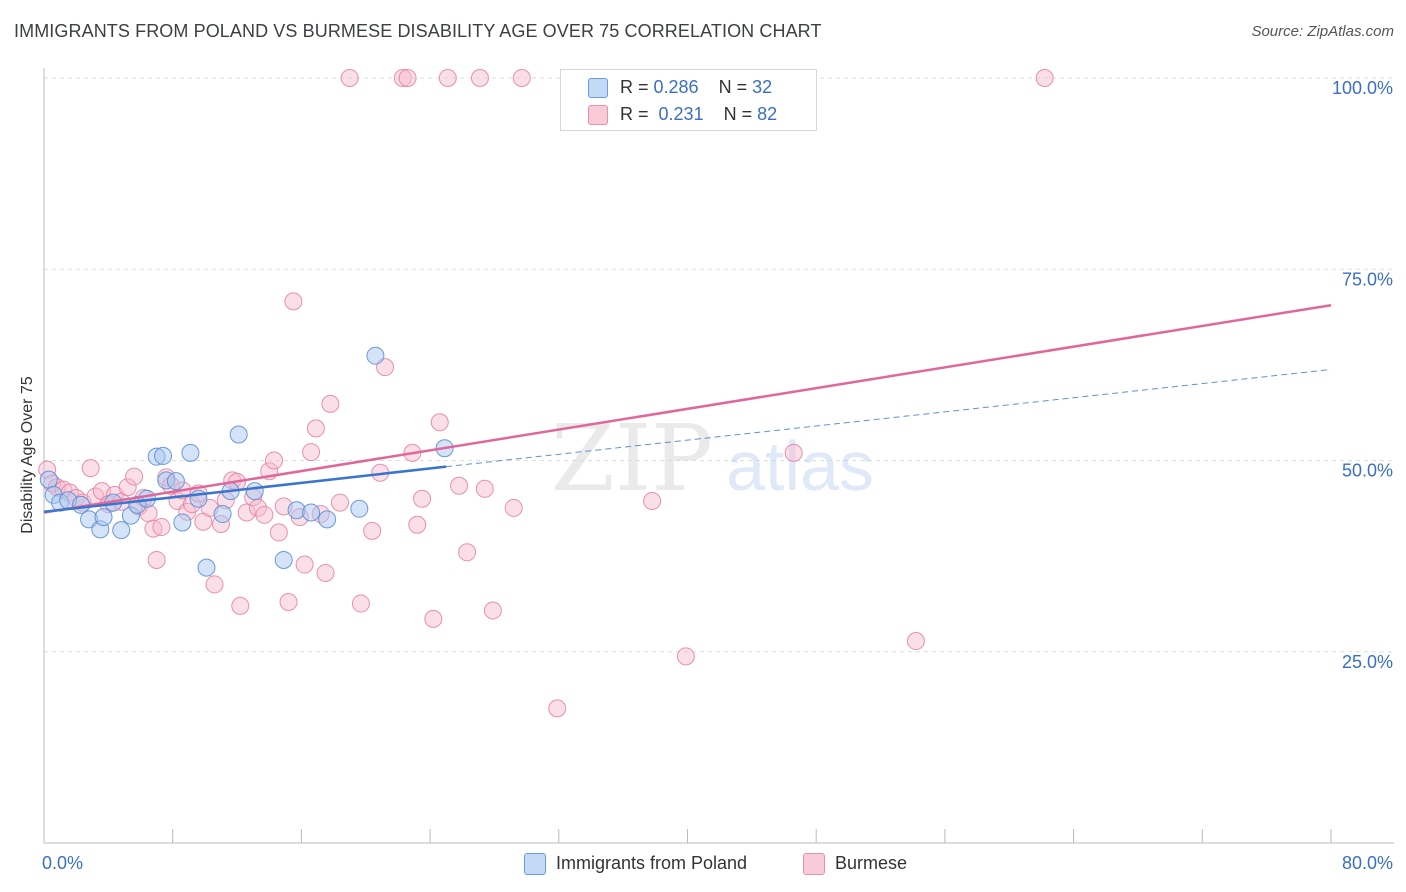 This screenshot has width=1406, height=892. I want to click on poland-swatch, so click(598, 88).